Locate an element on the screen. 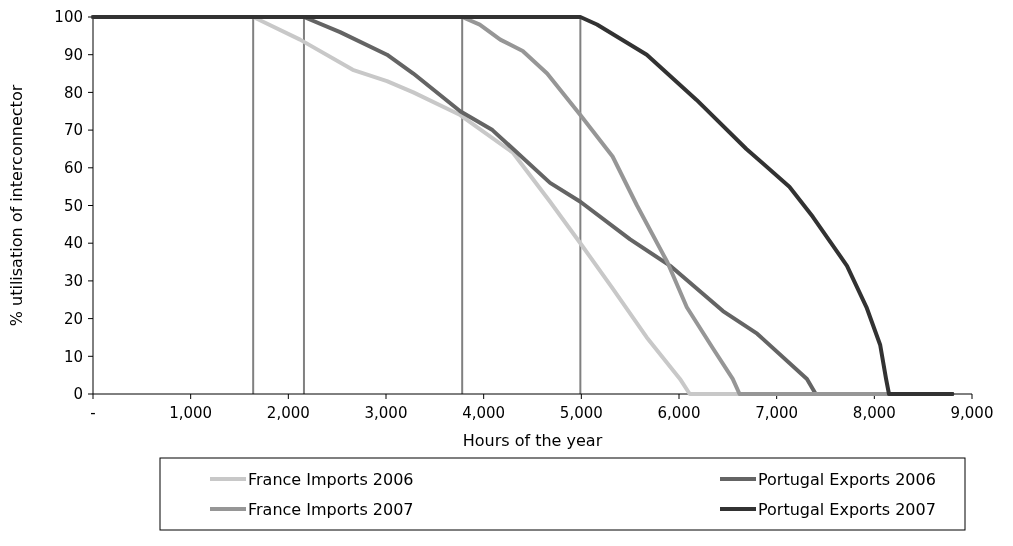  legend-label: Portugal Exports 2006 is located at coordinates (847, 479).